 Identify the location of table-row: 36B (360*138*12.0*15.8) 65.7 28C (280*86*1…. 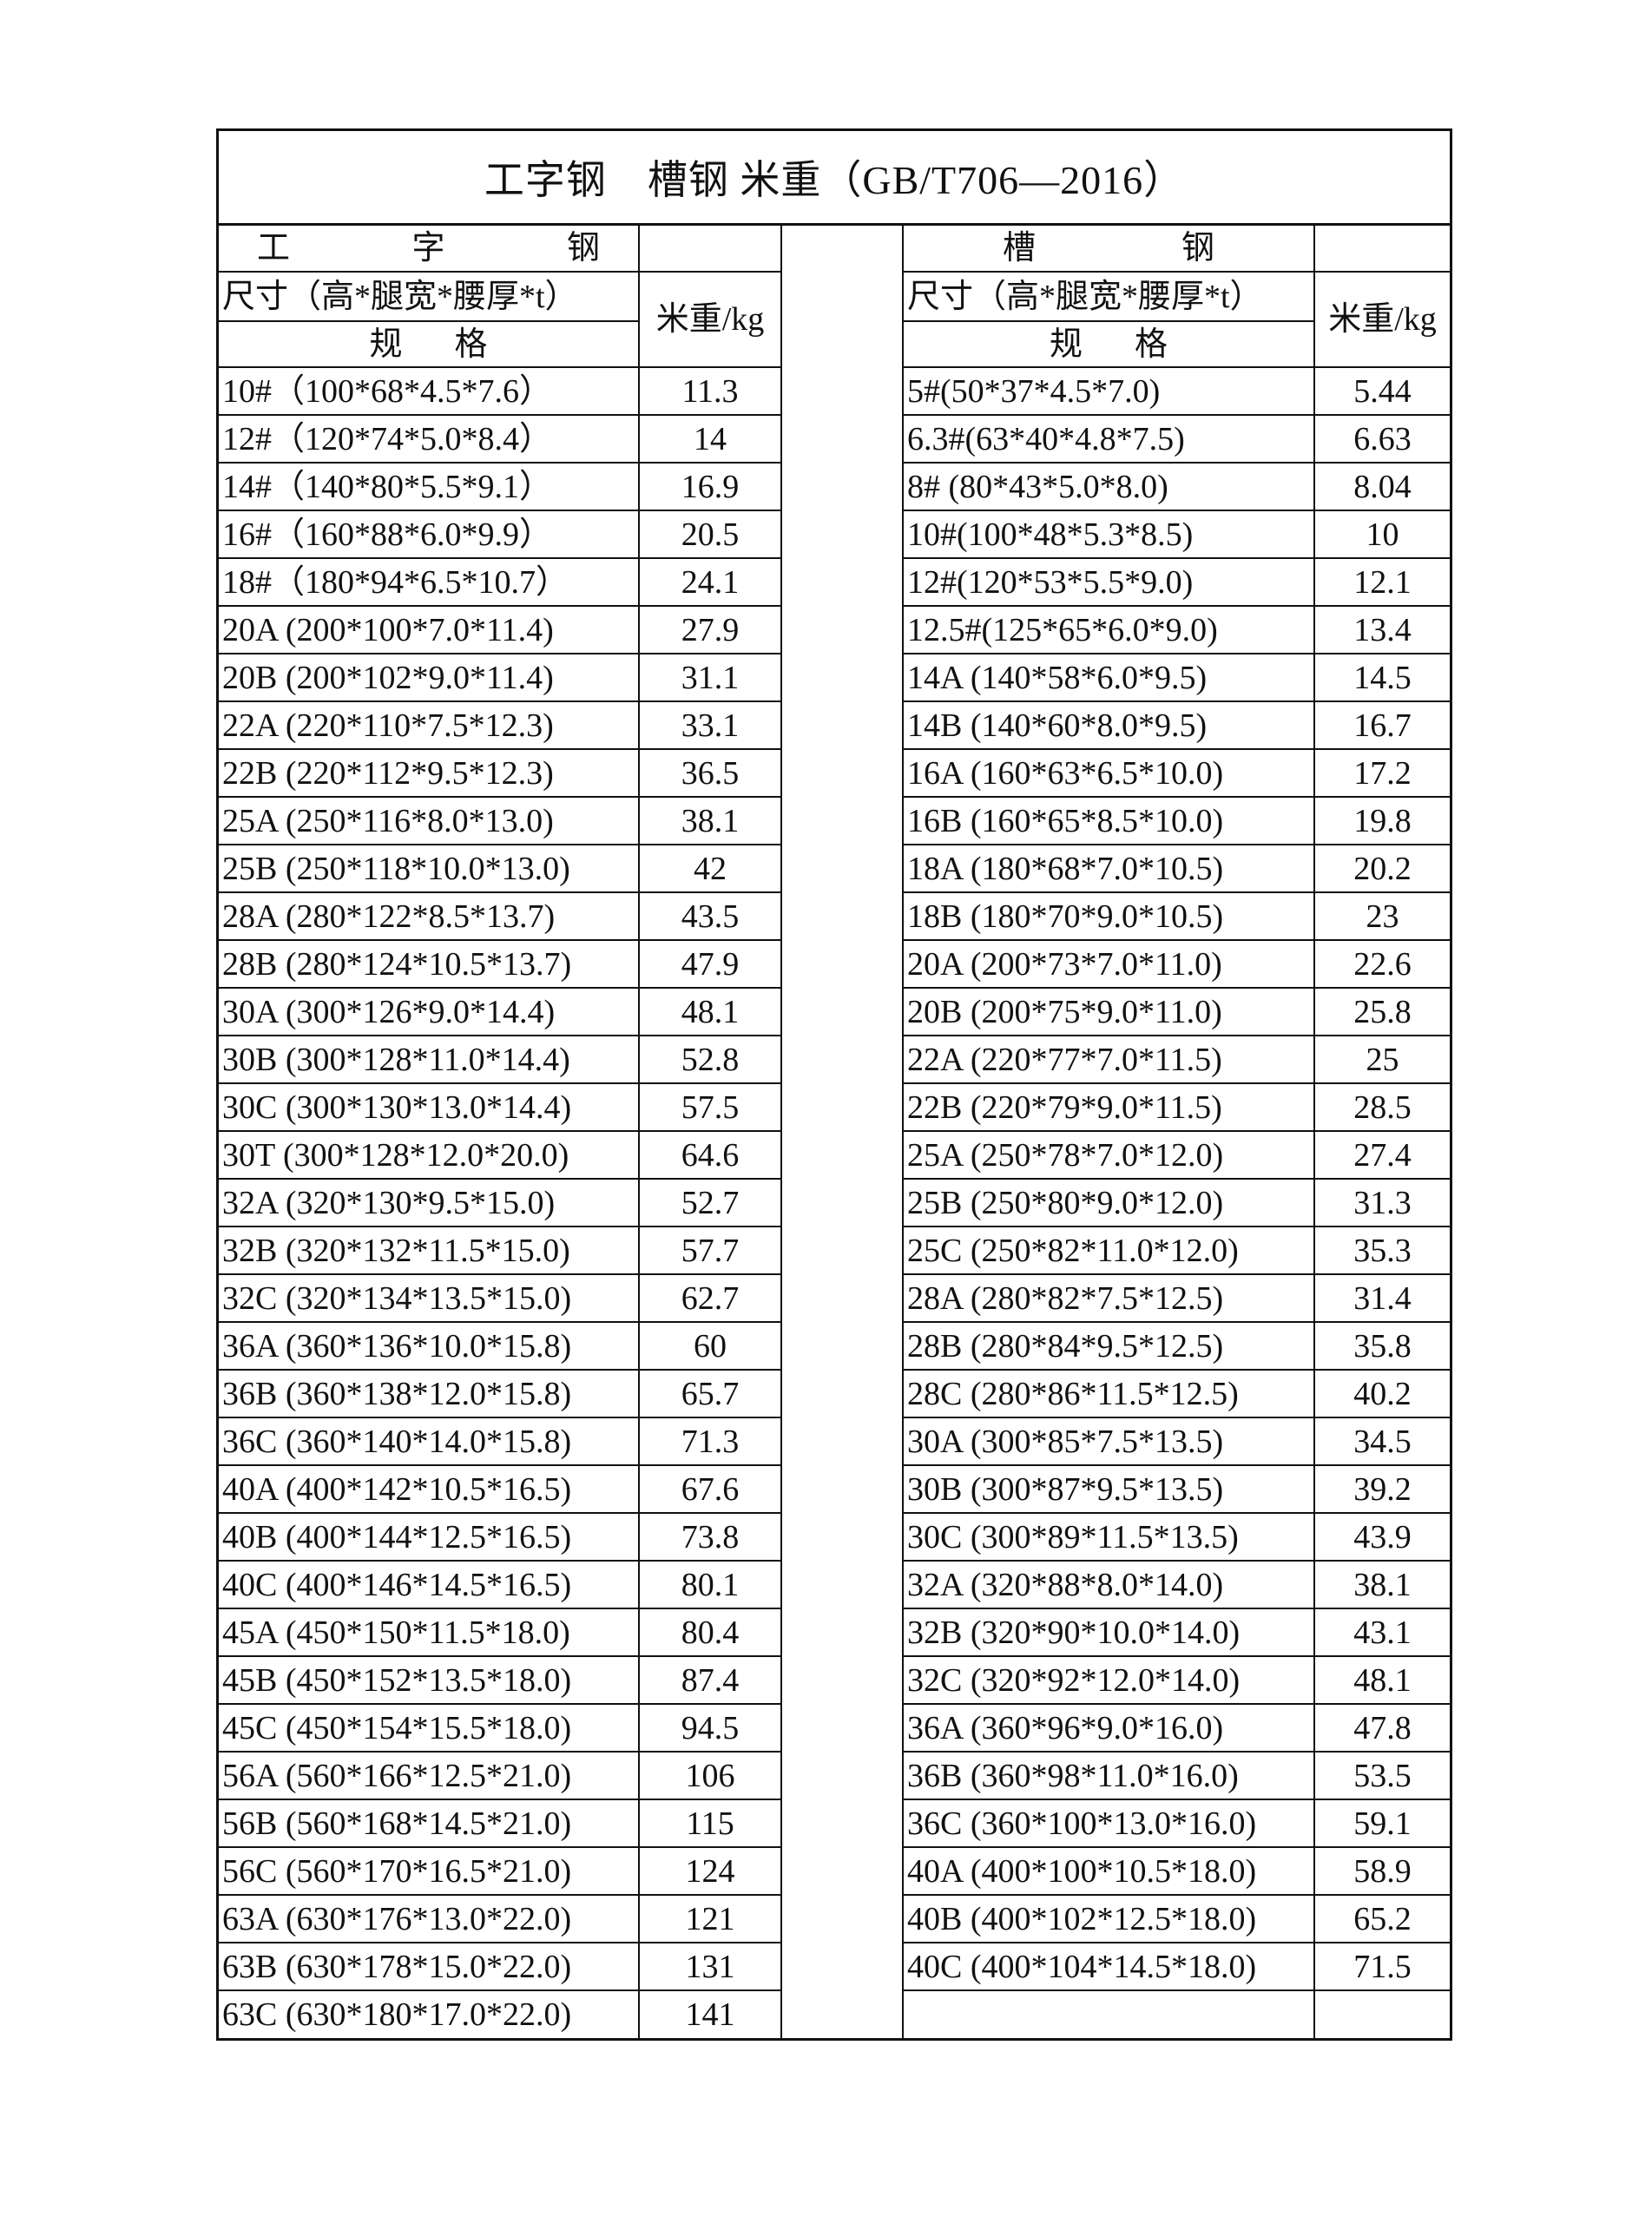
(834, 1393).